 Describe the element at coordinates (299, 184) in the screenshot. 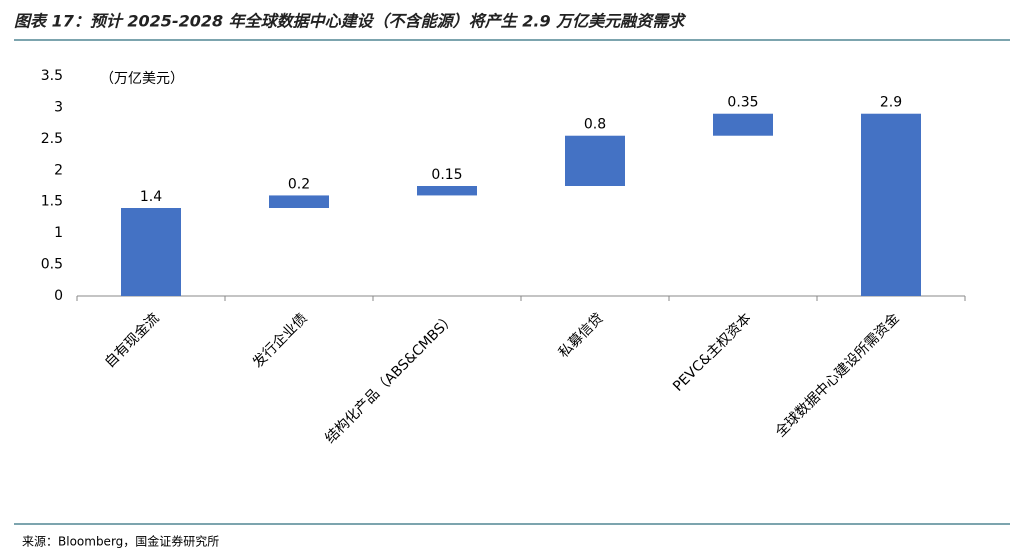

I see `data-label: 0.2` at that location.